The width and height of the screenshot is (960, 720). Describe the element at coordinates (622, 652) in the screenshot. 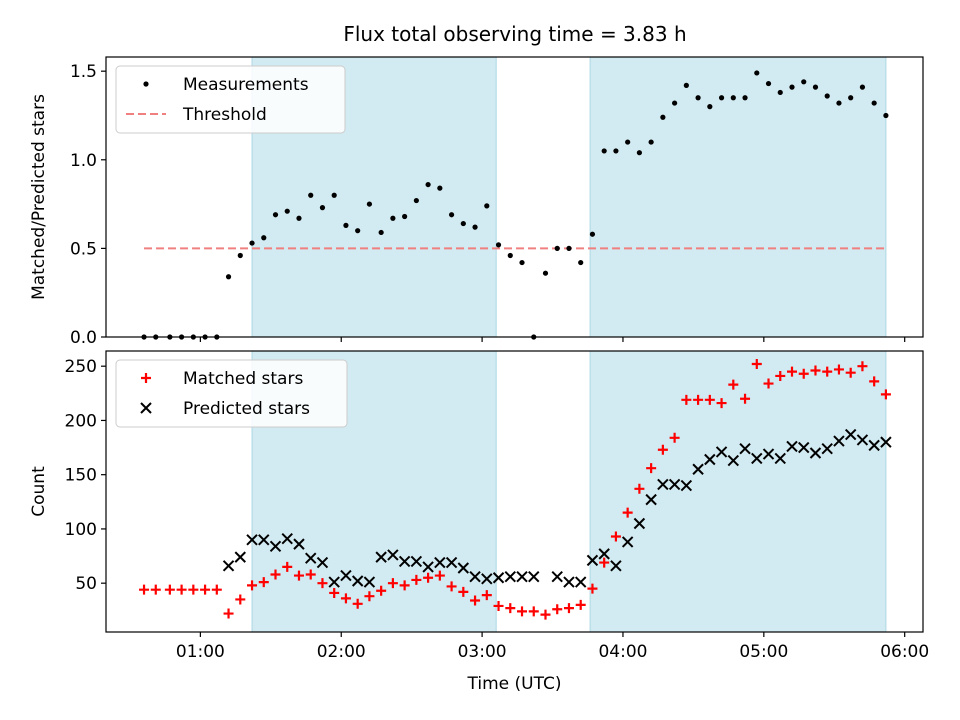

I see `x-tick-label: 04:00` at that location.